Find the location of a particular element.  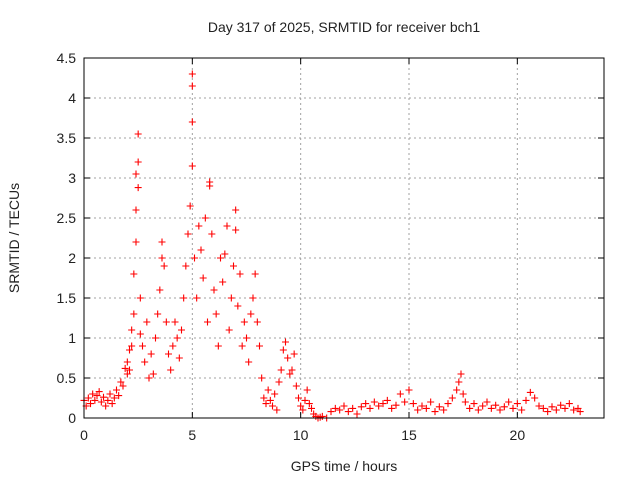

x-tick-label: 5 is located at coordinates (192, 435).